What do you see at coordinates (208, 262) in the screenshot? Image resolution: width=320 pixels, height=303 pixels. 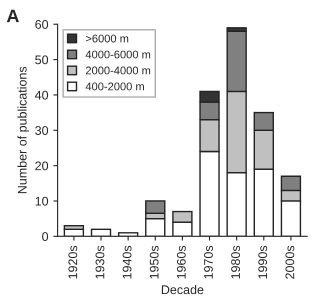 I see `x-tick-label: 1970s` at bounding box center [208, 262].